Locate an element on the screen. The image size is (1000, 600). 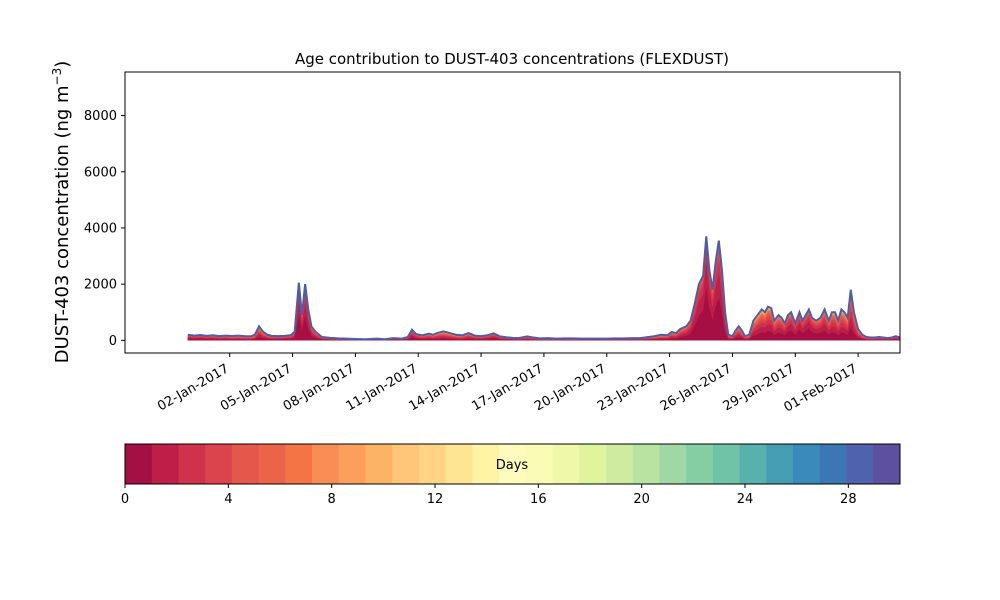
colorbar-tick-label: 8 is located at coordinates (332, 499).